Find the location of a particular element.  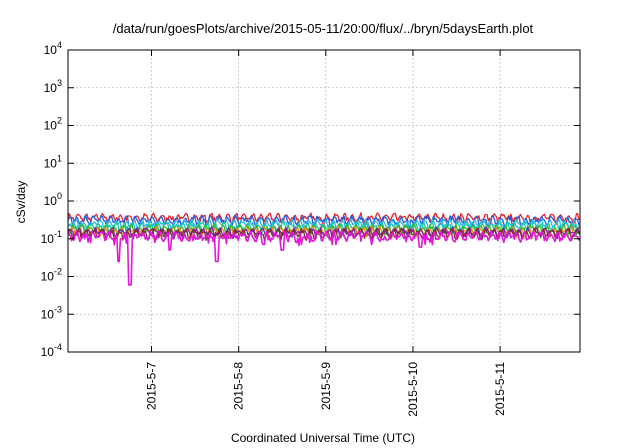

y-tick-label: 10⁻⁴ is located at coordinates (51, 350).